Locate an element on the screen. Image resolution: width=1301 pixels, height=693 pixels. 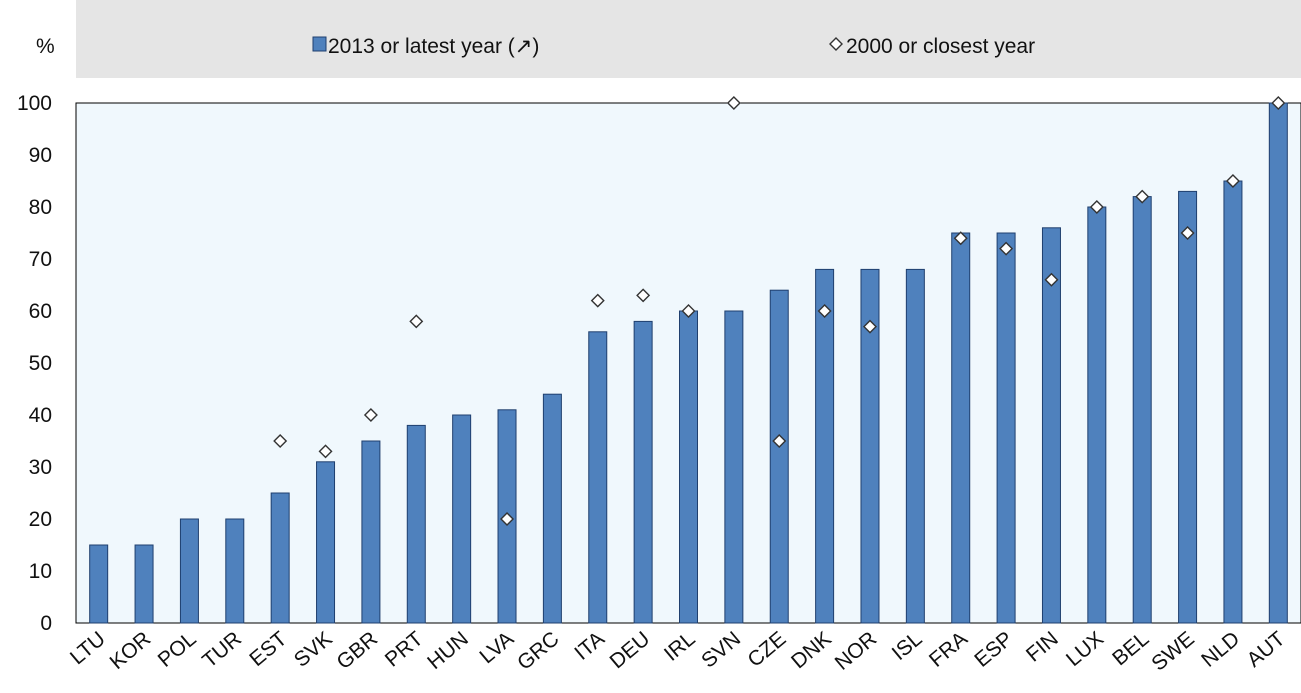
bar-isl is located at coordinates (915, 446).